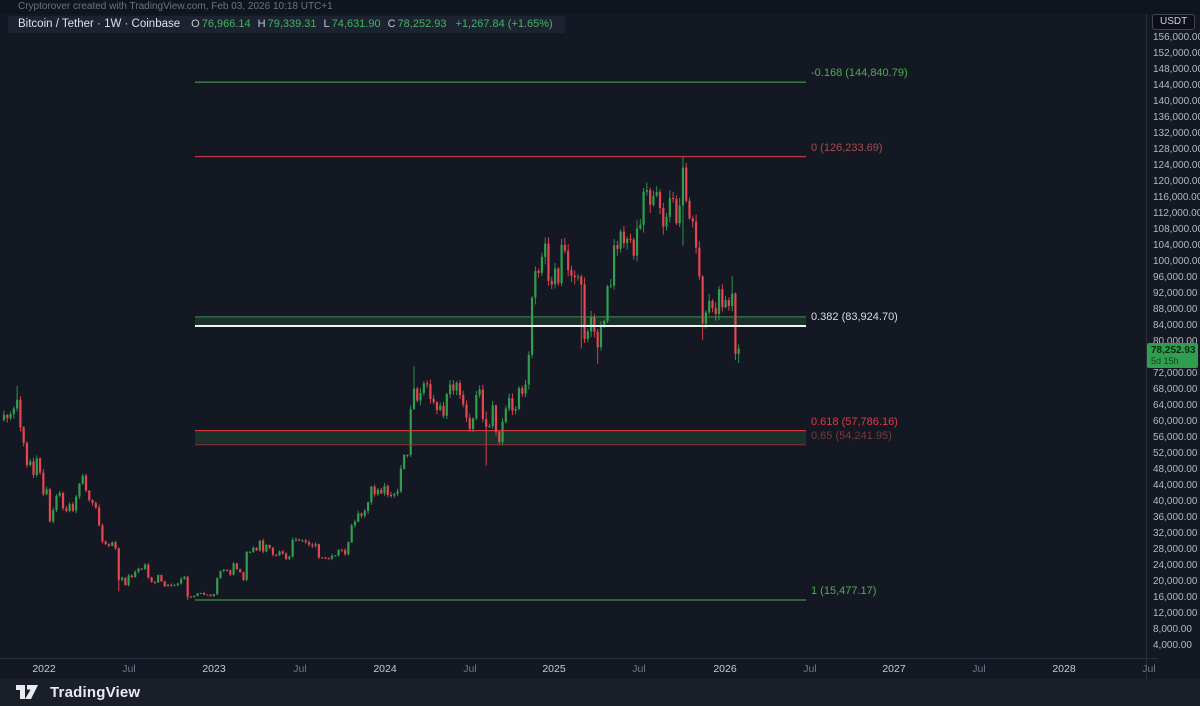  I want to click on time-axis-label: 2023, so click(214, 669).